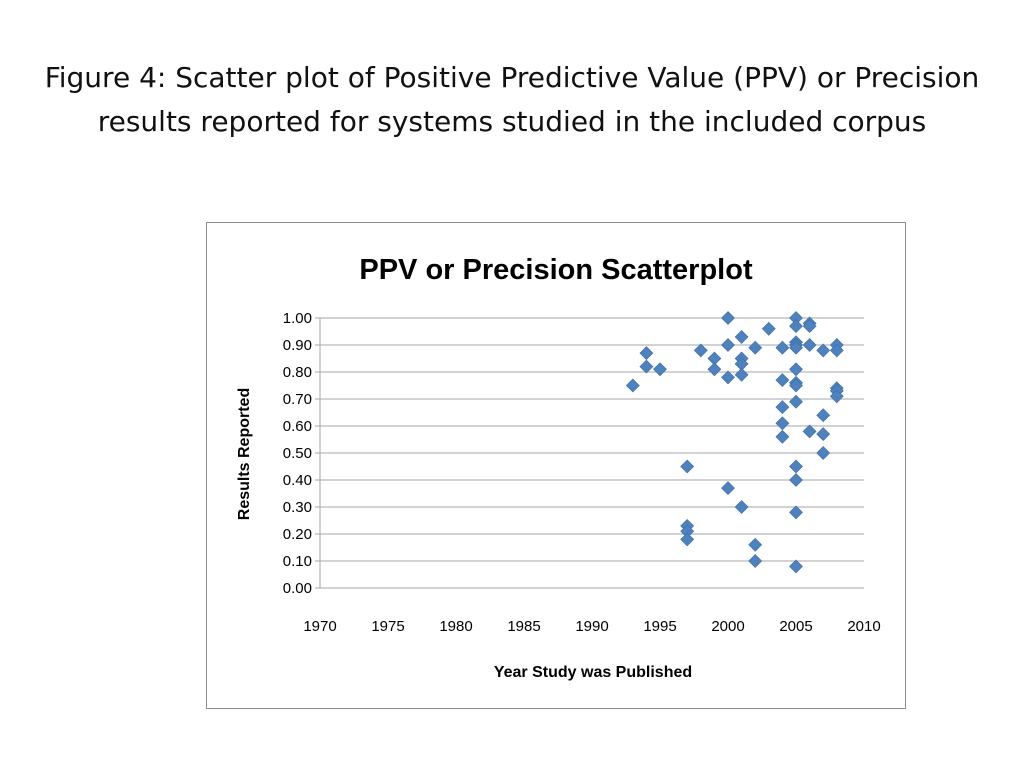 This screenshot has width=1024, height=768. Describe the element at coordinates (297, 534) in the screenshot. I see `y-tick-label: 0.20` at that location.